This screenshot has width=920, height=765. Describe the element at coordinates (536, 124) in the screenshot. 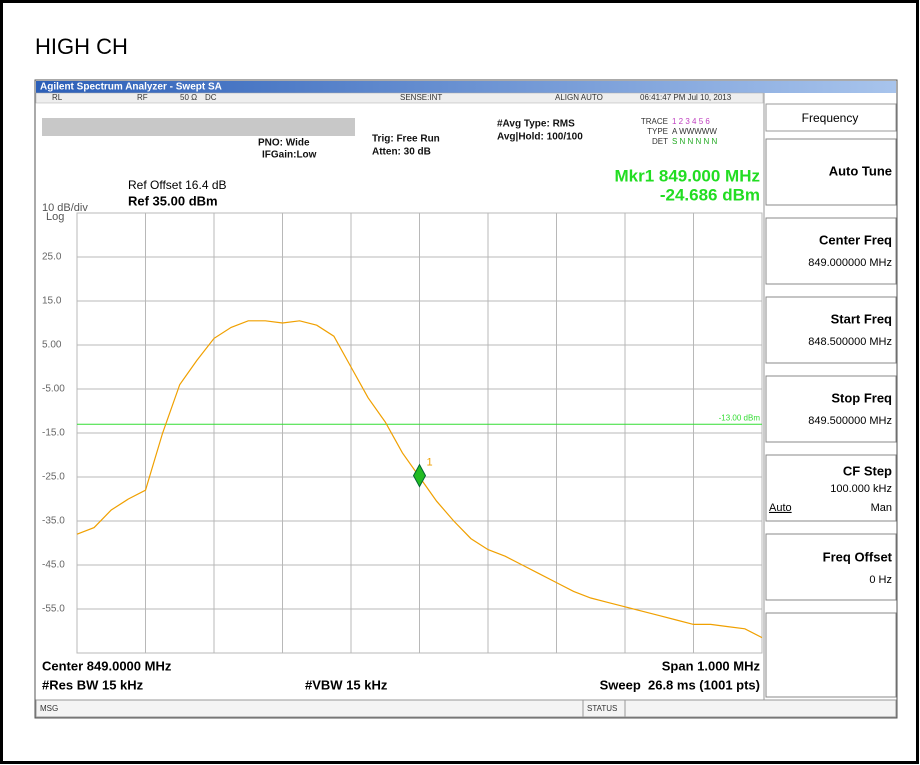

I see `avg-type: #Avg Type: RMS` at that location.